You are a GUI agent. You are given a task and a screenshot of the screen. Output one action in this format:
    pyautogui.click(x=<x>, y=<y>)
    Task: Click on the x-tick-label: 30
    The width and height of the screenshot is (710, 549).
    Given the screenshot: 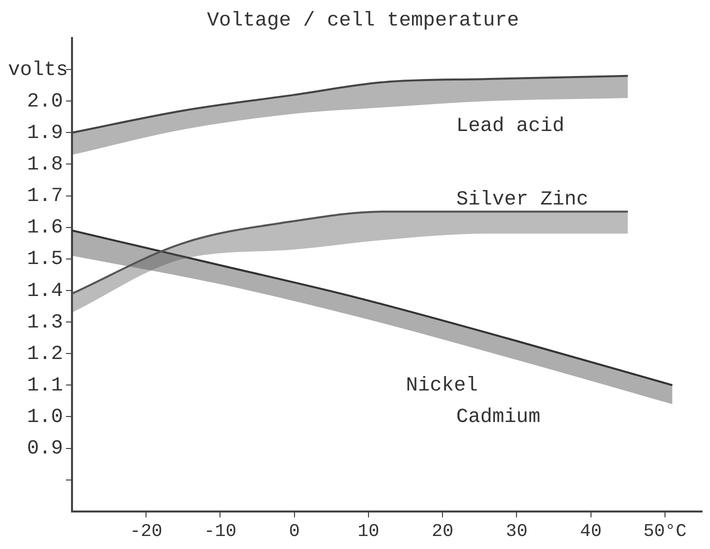 What is the action you would take?
    pyautogui.click(x=517, y=532)
    